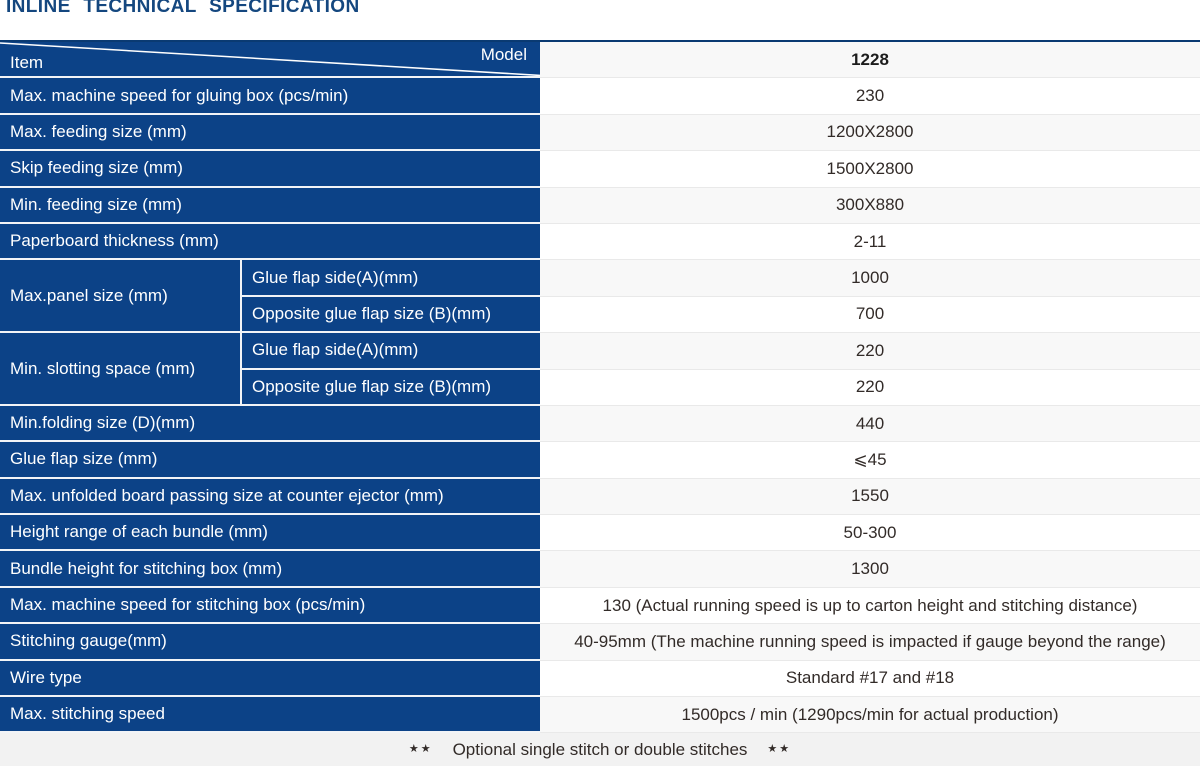  What do you see at coordinates (420, 749) in the screenshot?
I see `footer-stars-left: ★★` at bounding box center [420, 749].